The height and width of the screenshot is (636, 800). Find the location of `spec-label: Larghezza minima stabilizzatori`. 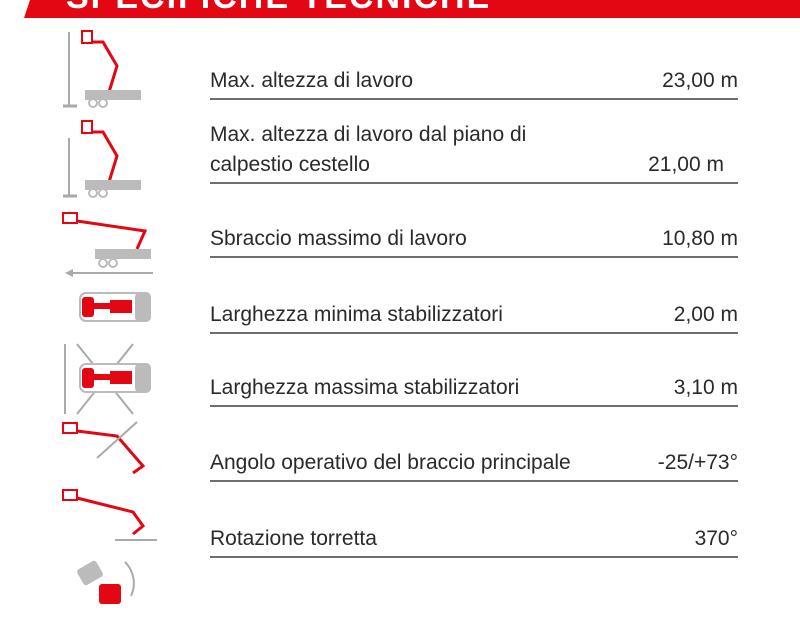

spec-label: Larghezza minima stabilizzatori is located at coordinates (356, 314).